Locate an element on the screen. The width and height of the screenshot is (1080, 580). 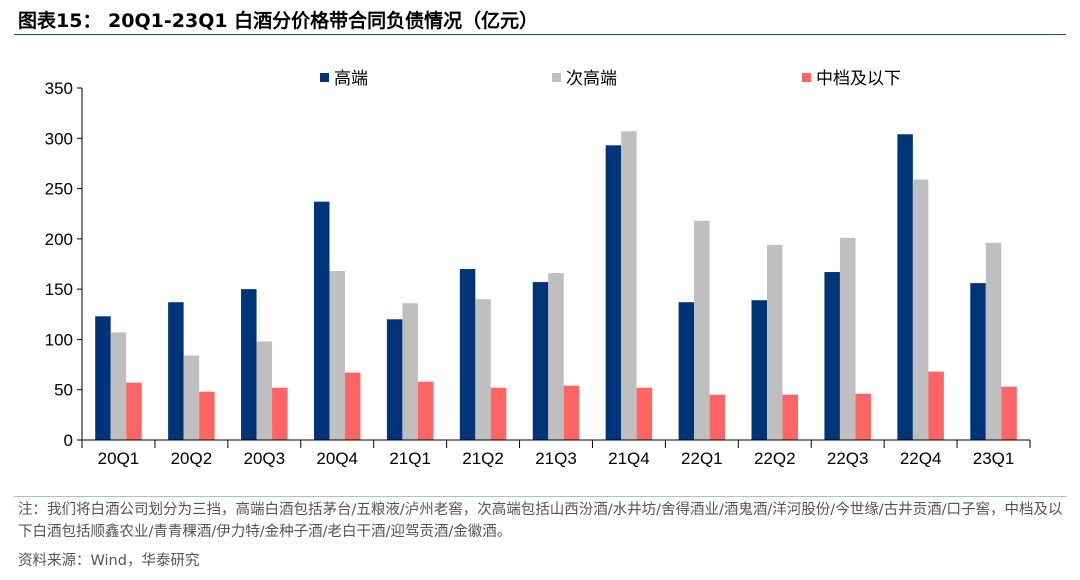
bar-0-21Q3 is located at coordinates (540, 361).